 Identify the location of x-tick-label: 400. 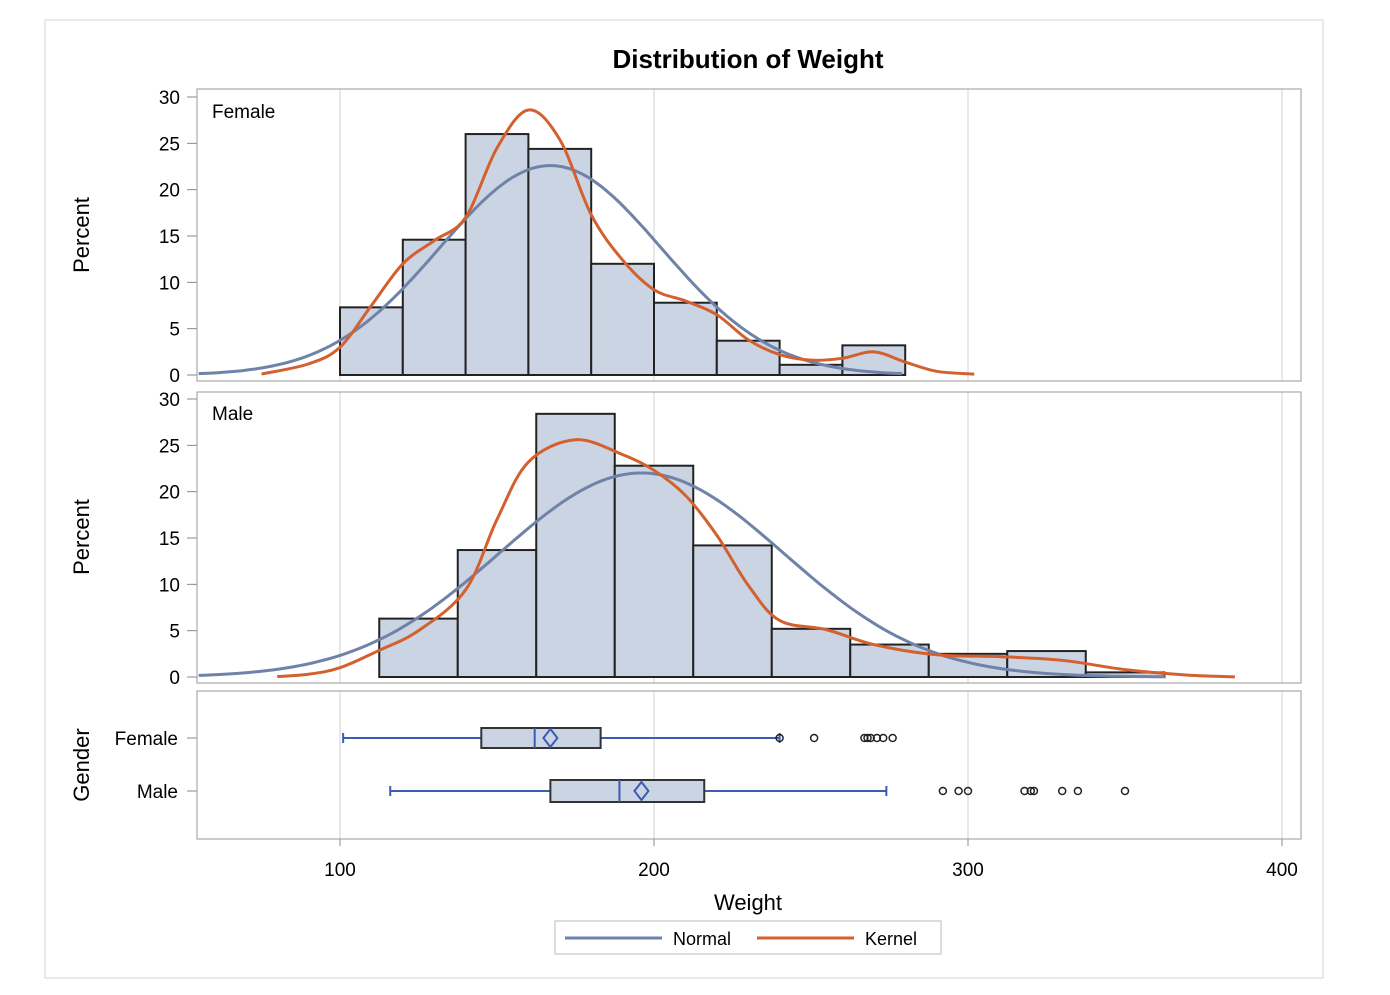
(1282, 870).